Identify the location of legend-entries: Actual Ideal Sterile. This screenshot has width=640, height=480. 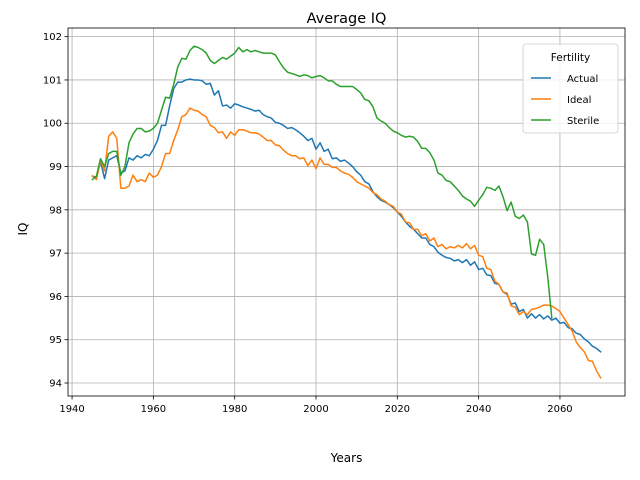
(565, 100).